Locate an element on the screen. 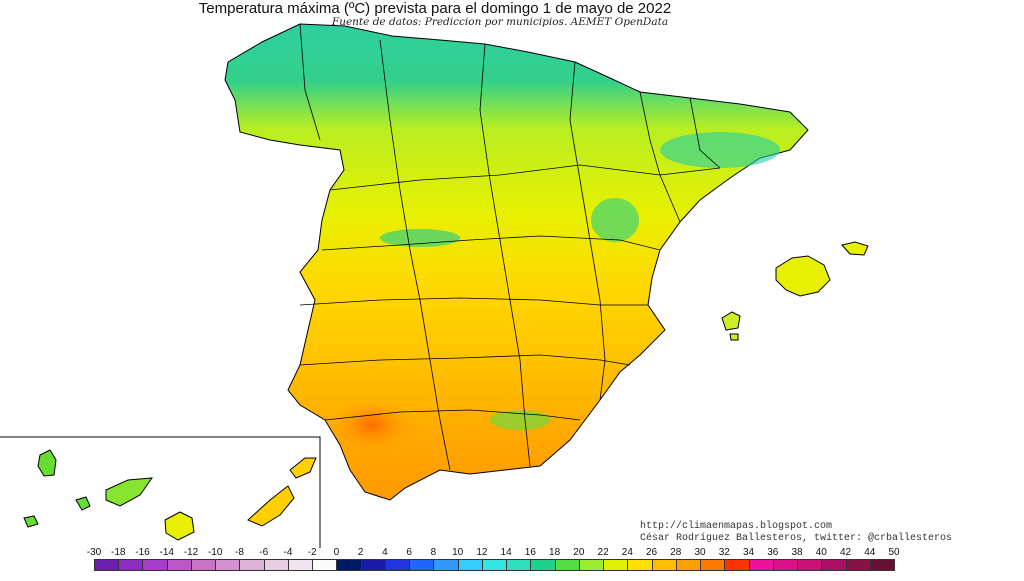 The width and height of the screenshot is (1024, 581). legend-tick-label: 14 is located at coordinates (506, 552).